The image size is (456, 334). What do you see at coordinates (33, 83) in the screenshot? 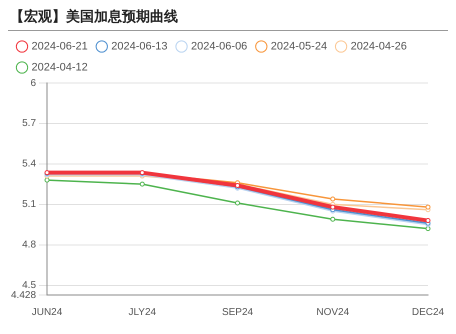
I see `y-tick-label: 6` at bounding box center [33, 83].